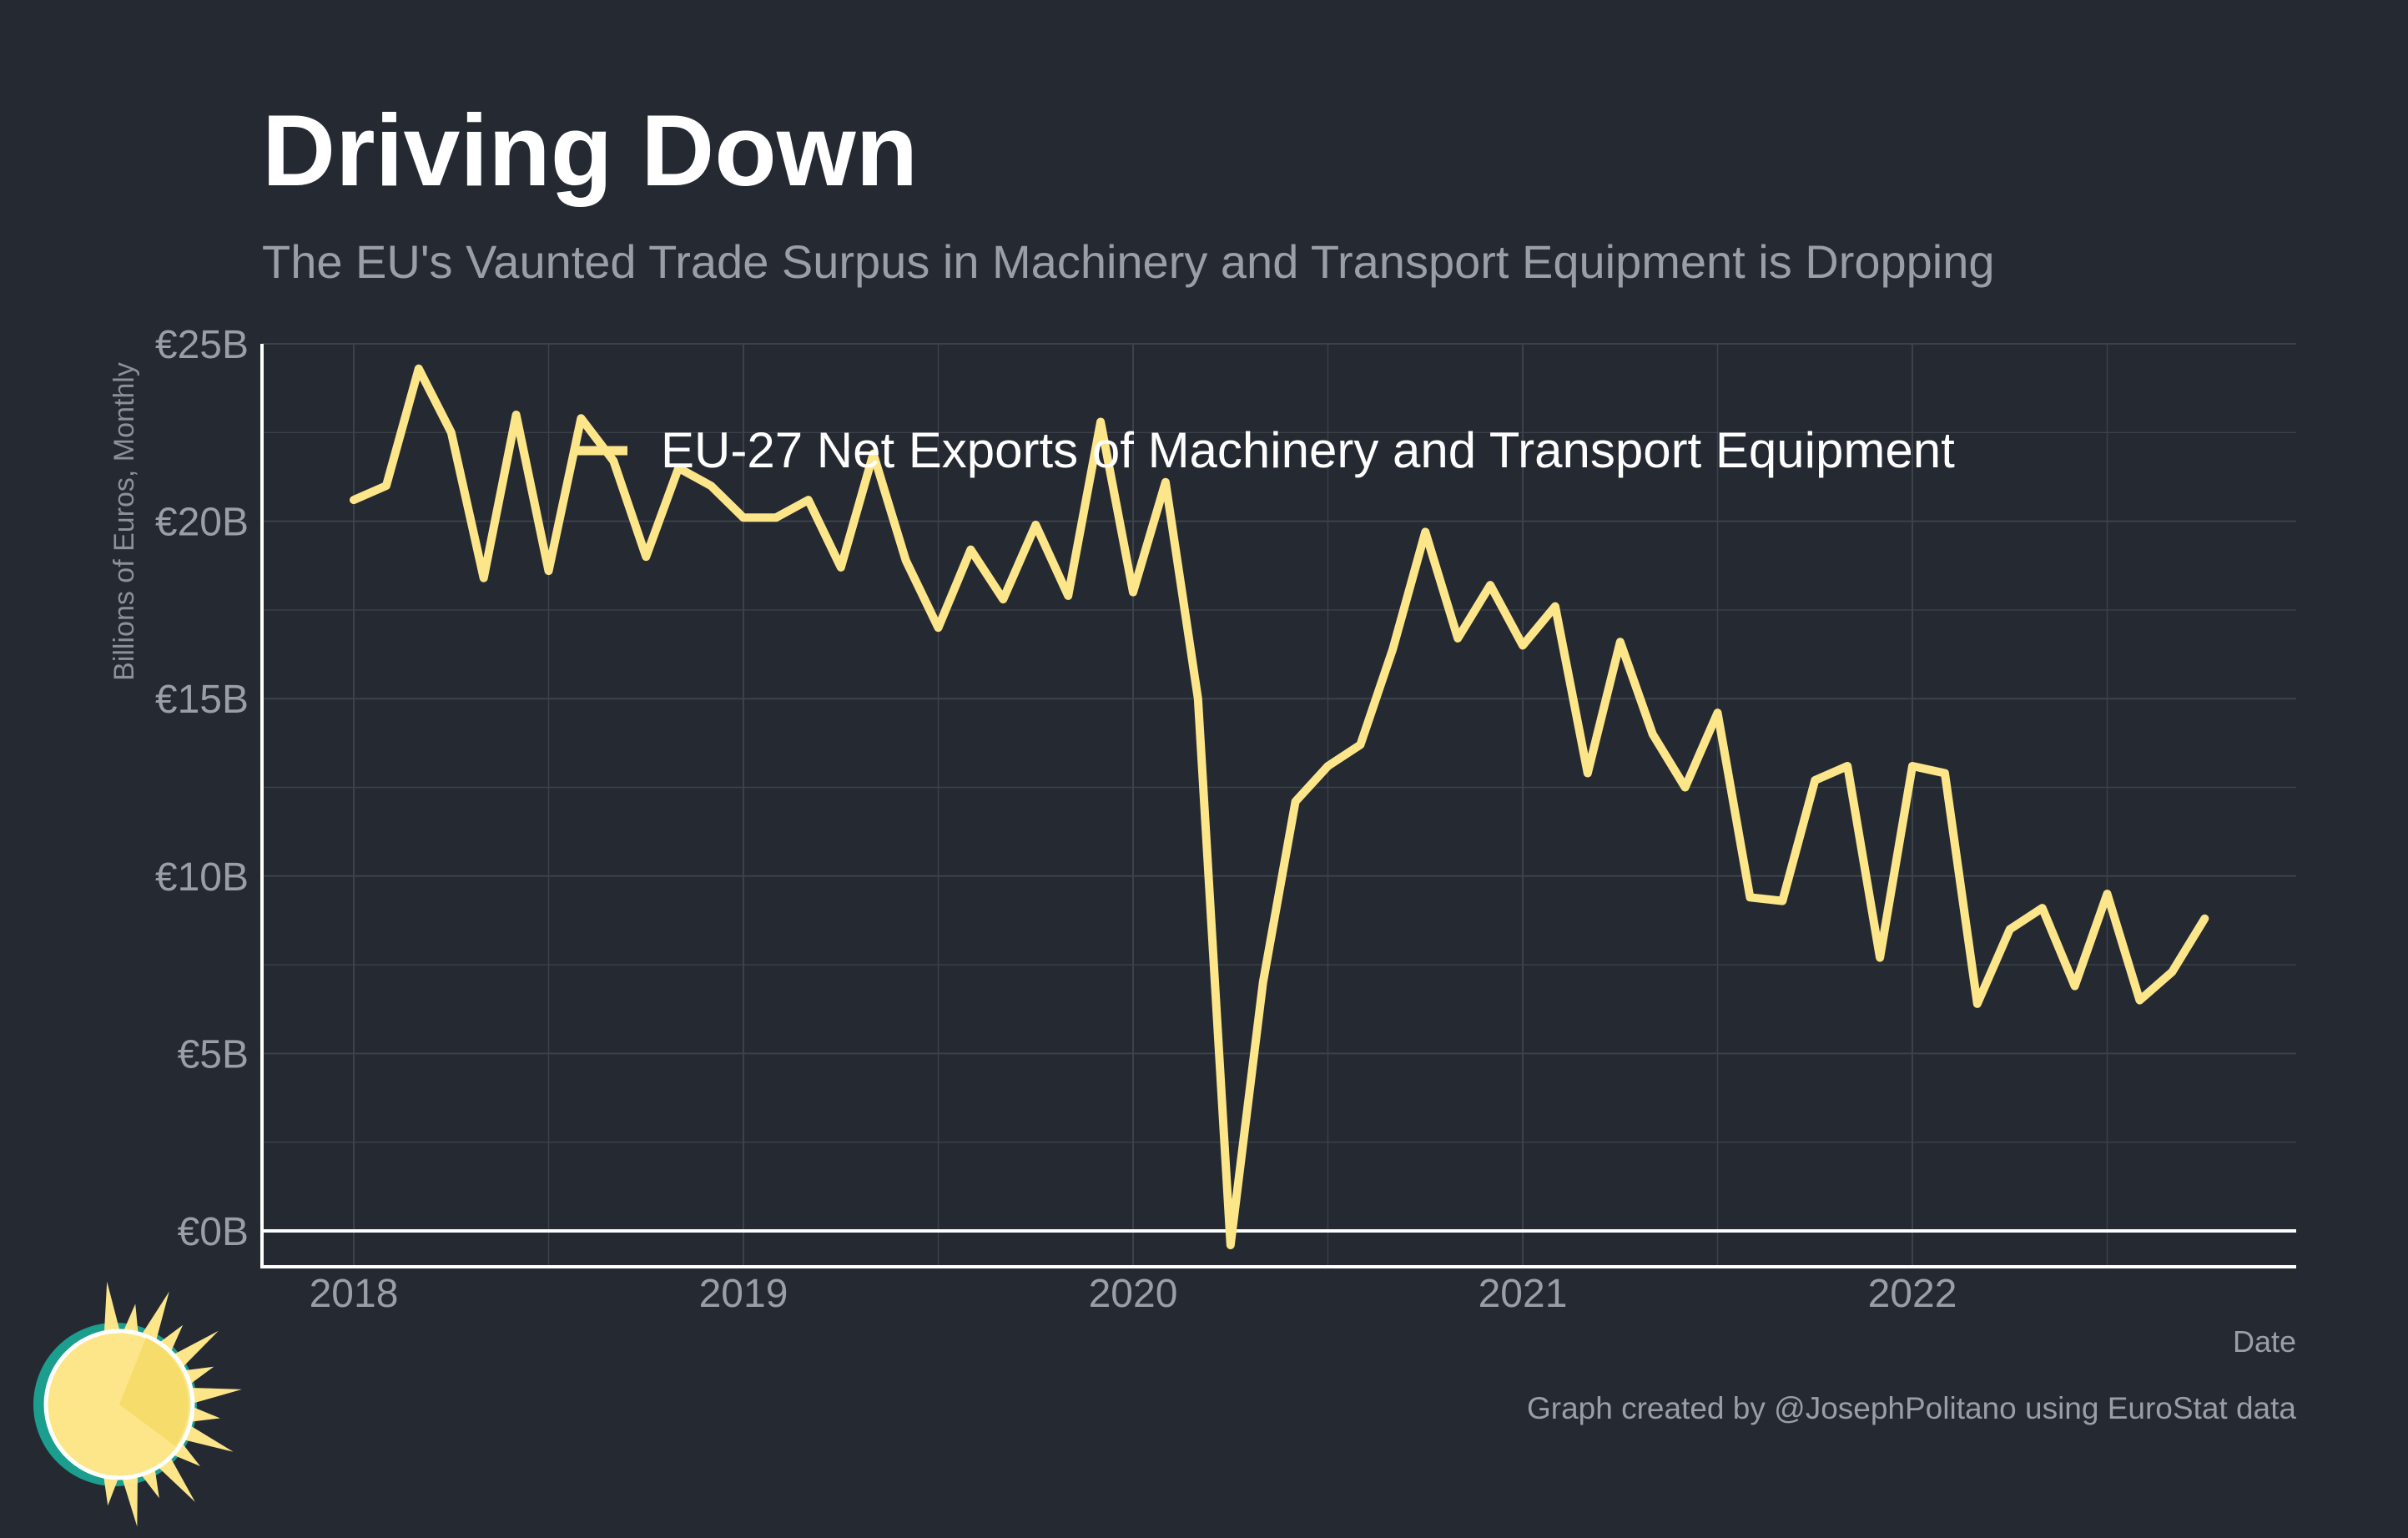 This screenshot has height=1538, width=2408. Describe the element at coordinates (590, 150) in the screenshot. I see `chart-title: Driving Down` at that location.